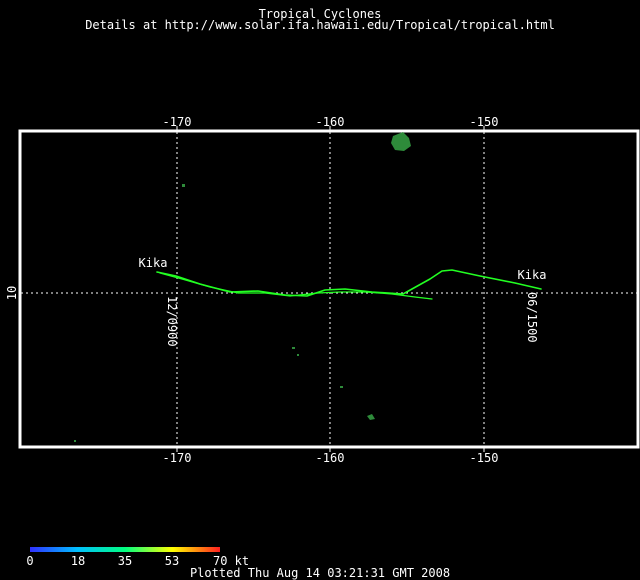  What do you see at coordinates (320, 573) in the screenshot?
I see `plotted-timestamp: Plotted Thu Aug 14 03:21:31 GMT 2008` at bounding box center [320, 573].